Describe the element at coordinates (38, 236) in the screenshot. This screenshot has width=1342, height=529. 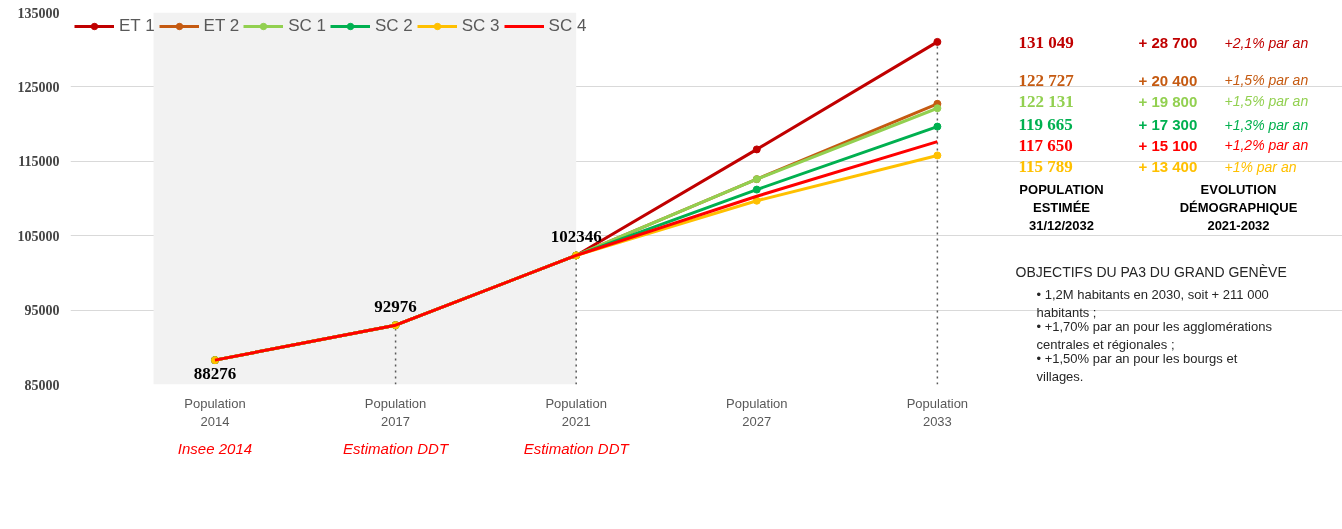
I see `y-tick-label: 105000` at that location.